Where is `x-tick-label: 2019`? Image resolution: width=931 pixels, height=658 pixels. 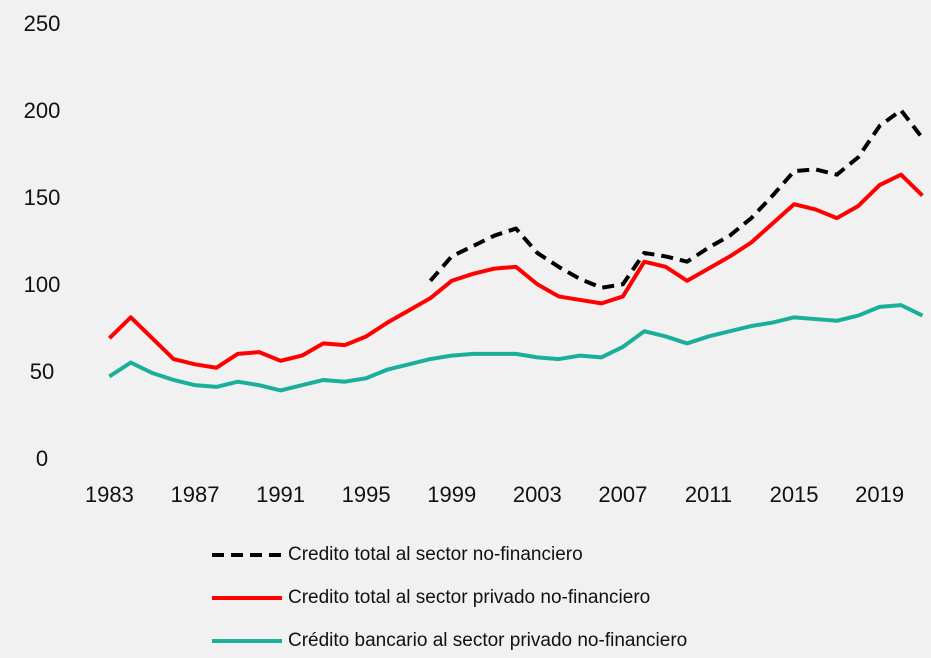
x-tick-label: 2019 is located at coordinates (879, 494).